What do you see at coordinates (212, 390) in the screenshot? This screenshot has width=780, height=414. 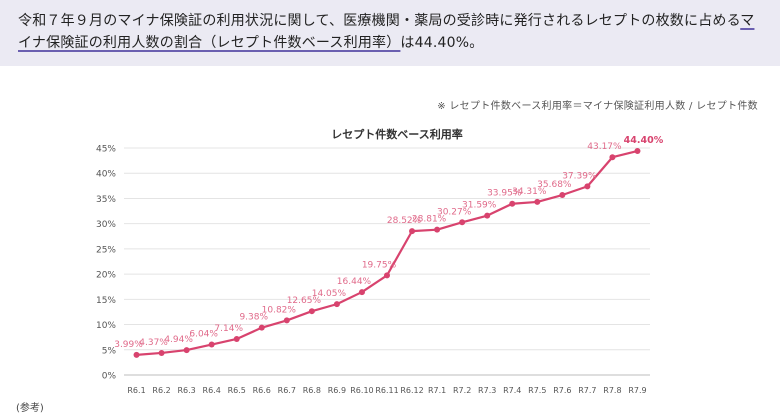 I see `x-tick-label: R6.4` at bounding box center [212, 390].